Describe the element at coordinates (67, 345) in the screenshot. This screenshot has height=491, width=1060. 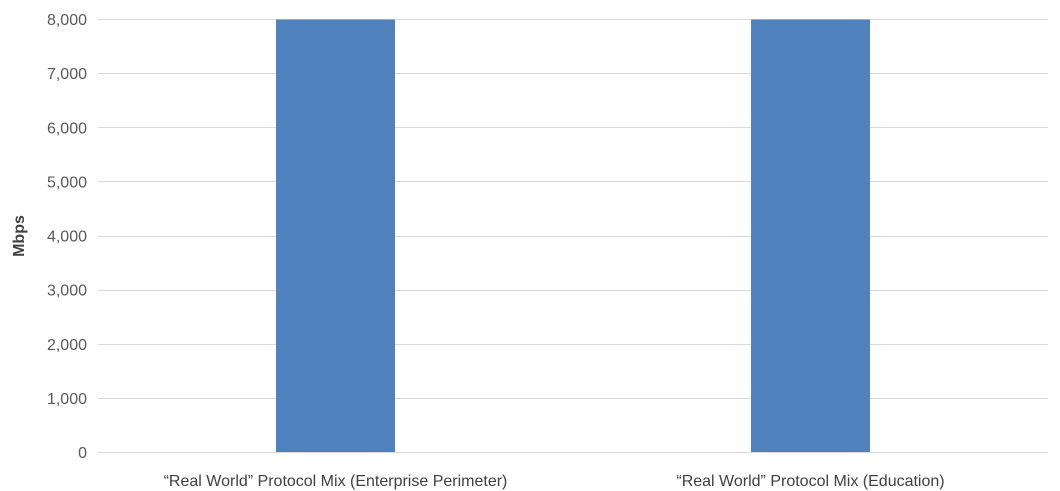
I see `y-tick-label: 2,000` at that location.